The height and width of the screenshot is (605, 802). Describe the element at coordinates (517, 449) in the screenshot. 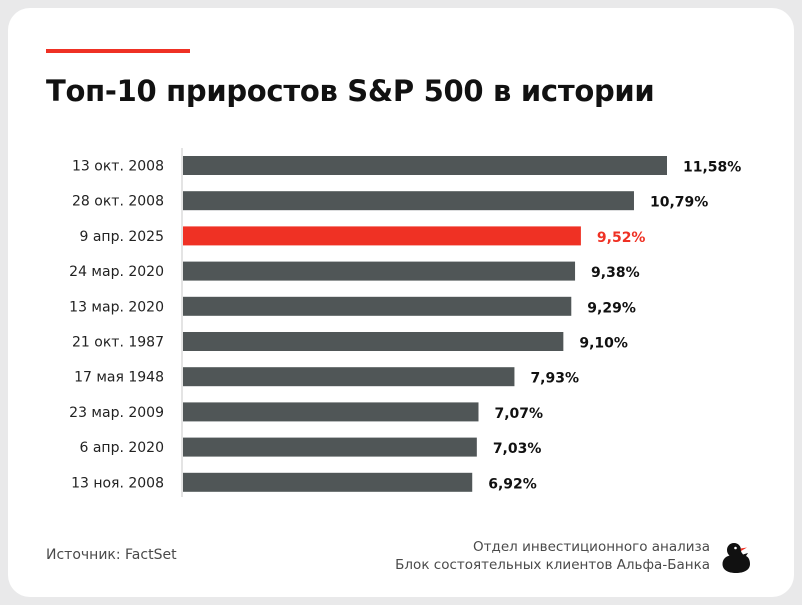

I see `value-label: 7,03%` at that location.